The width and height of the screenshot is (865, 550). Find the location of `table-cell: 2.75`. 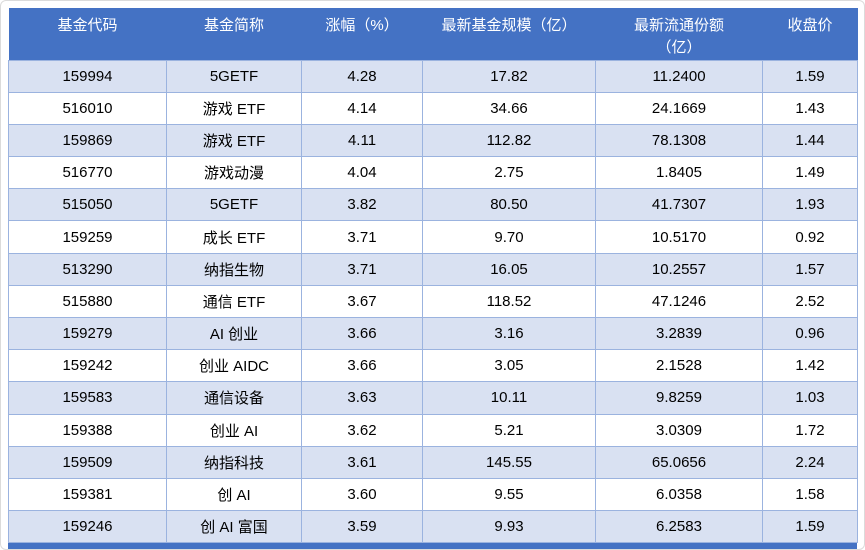

table-cell: 2.75 is located at coordinates (509, 173).